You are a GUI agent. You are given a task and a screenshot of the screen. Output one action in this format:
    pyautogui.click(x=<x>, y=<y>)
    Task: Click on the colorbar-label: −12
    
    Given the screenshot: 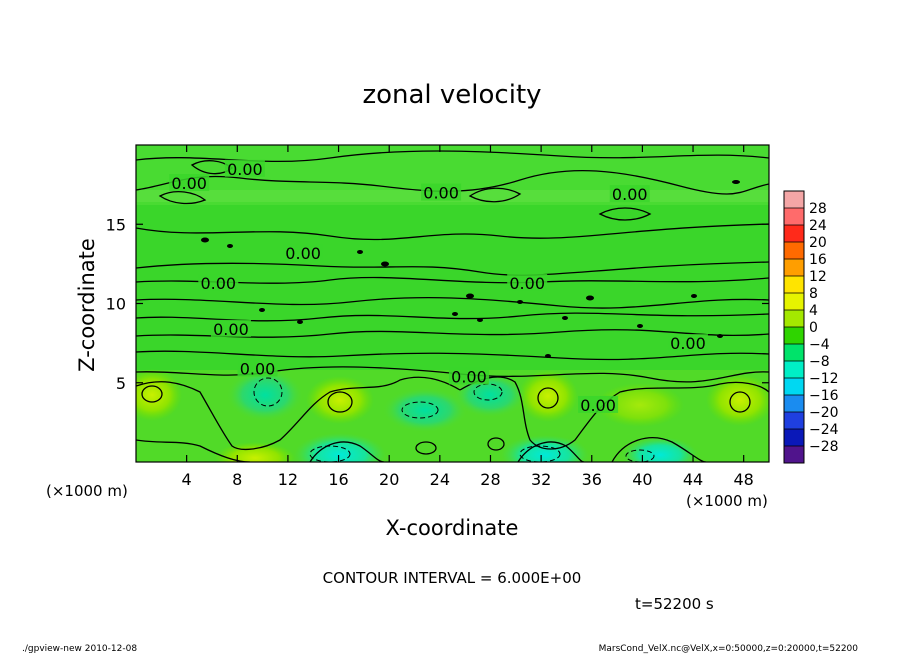 What is the action you would take?
    pyautogui.click(x=824, y=379)
    